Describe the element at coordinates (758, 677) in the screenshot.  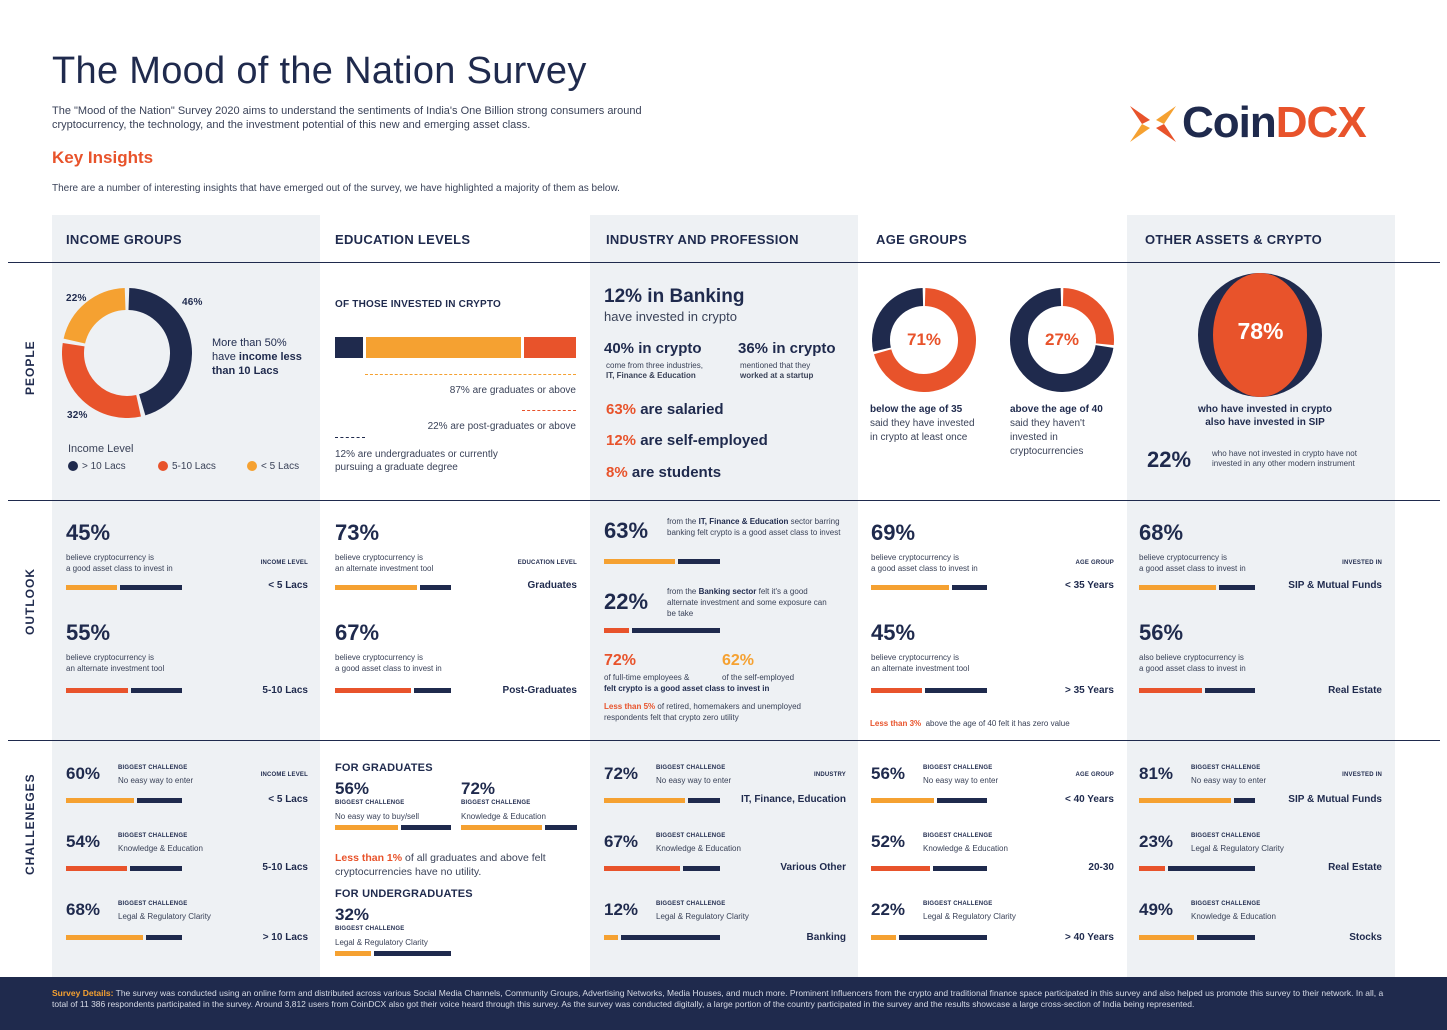
I see `ind-outlook-d-text: of the self-employed` at that location.